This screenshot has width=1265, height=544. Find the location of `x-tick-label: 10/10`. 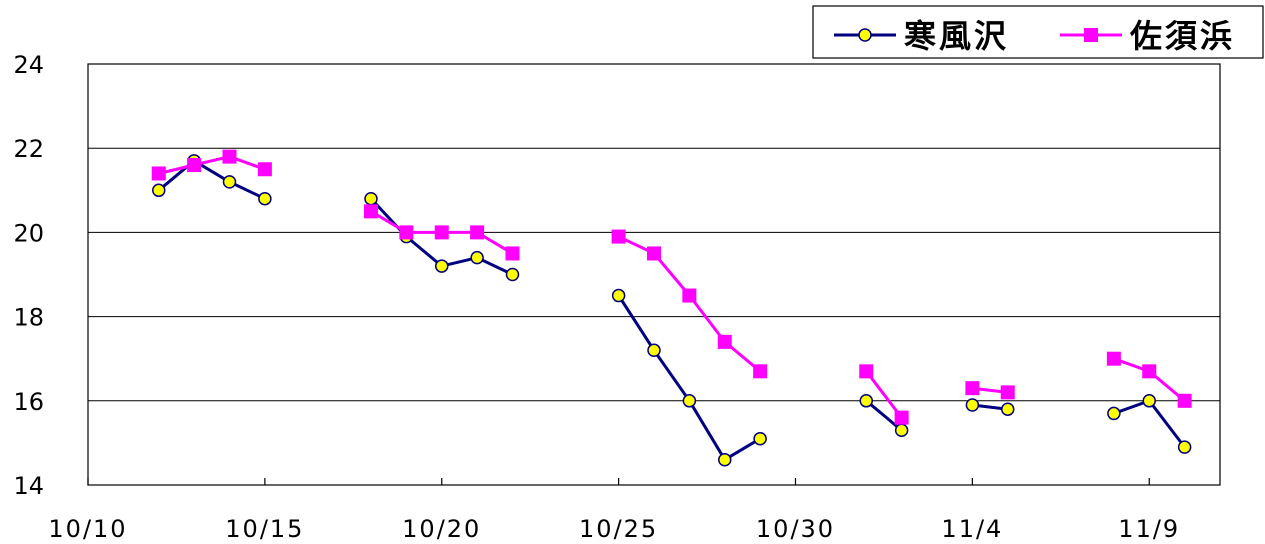

x-tick-label: 10/10 is located at coordinates (87, 529).